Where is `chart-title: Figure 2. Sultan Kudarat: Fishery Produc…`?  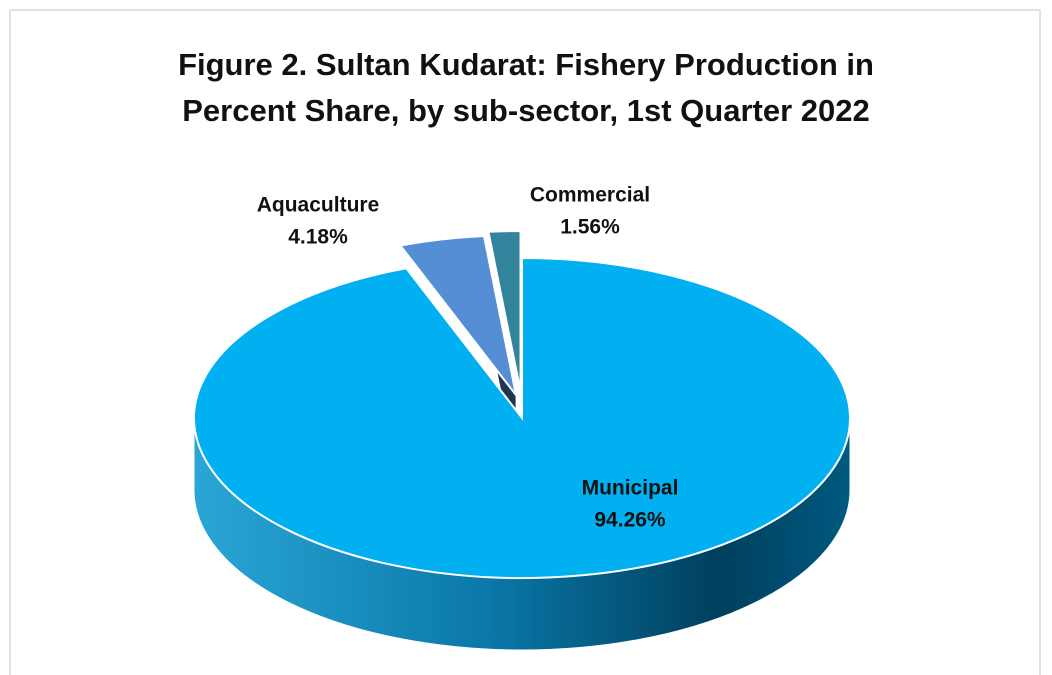
chart-title: Figure 2. Sultan Kudarat: Fishery Produc… is located at coordinates (526, 87).